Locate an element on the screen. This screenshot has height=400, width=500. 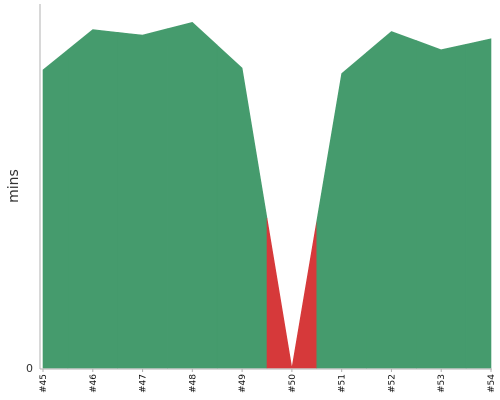
x-tick-label: #52 is located at coordinates (392, 383).